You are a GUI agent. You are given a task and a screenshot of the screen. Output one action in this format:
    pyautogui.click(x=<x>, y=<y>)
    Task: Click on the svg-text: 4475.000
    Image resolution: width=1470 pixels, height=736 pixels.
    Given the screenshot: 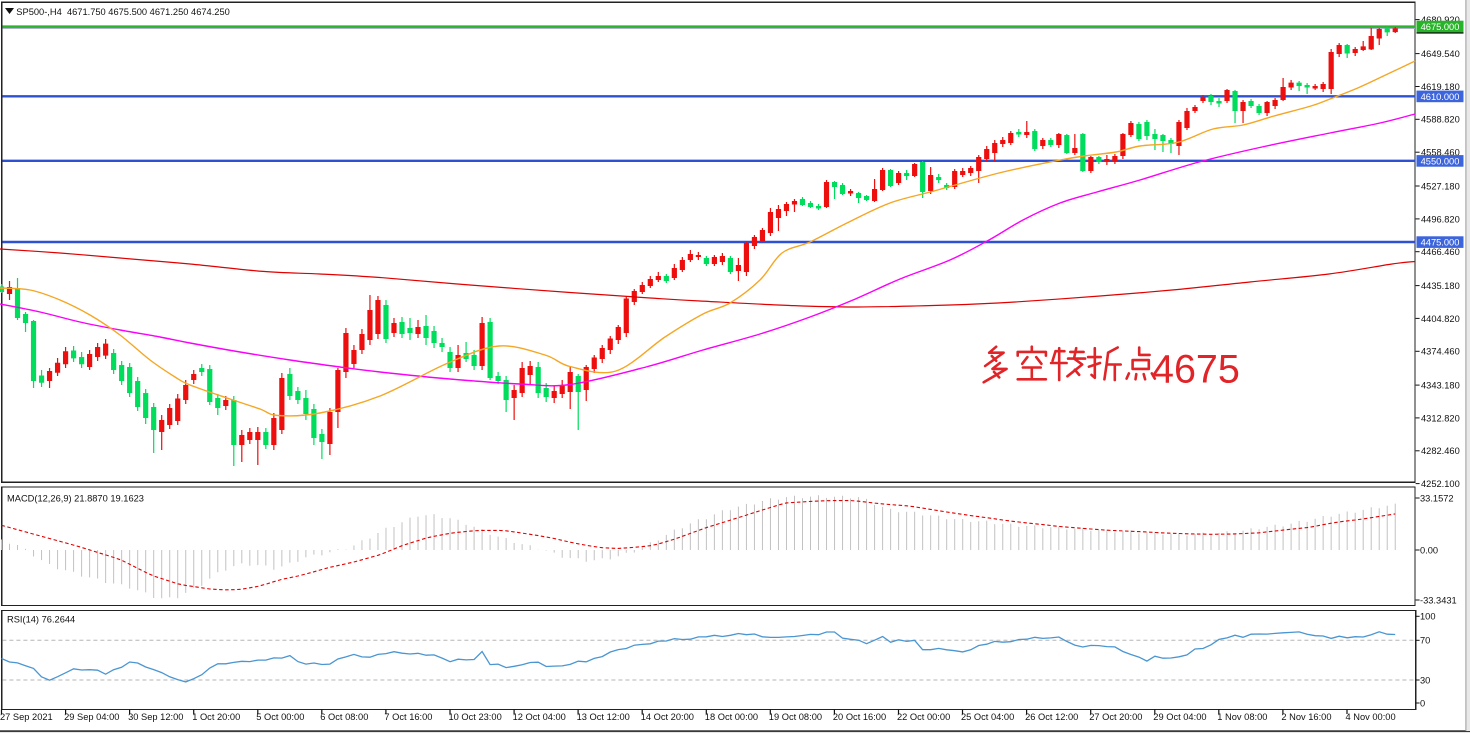 What is the action you would take?
    pyautogui.click(x=1440, y=243)
    